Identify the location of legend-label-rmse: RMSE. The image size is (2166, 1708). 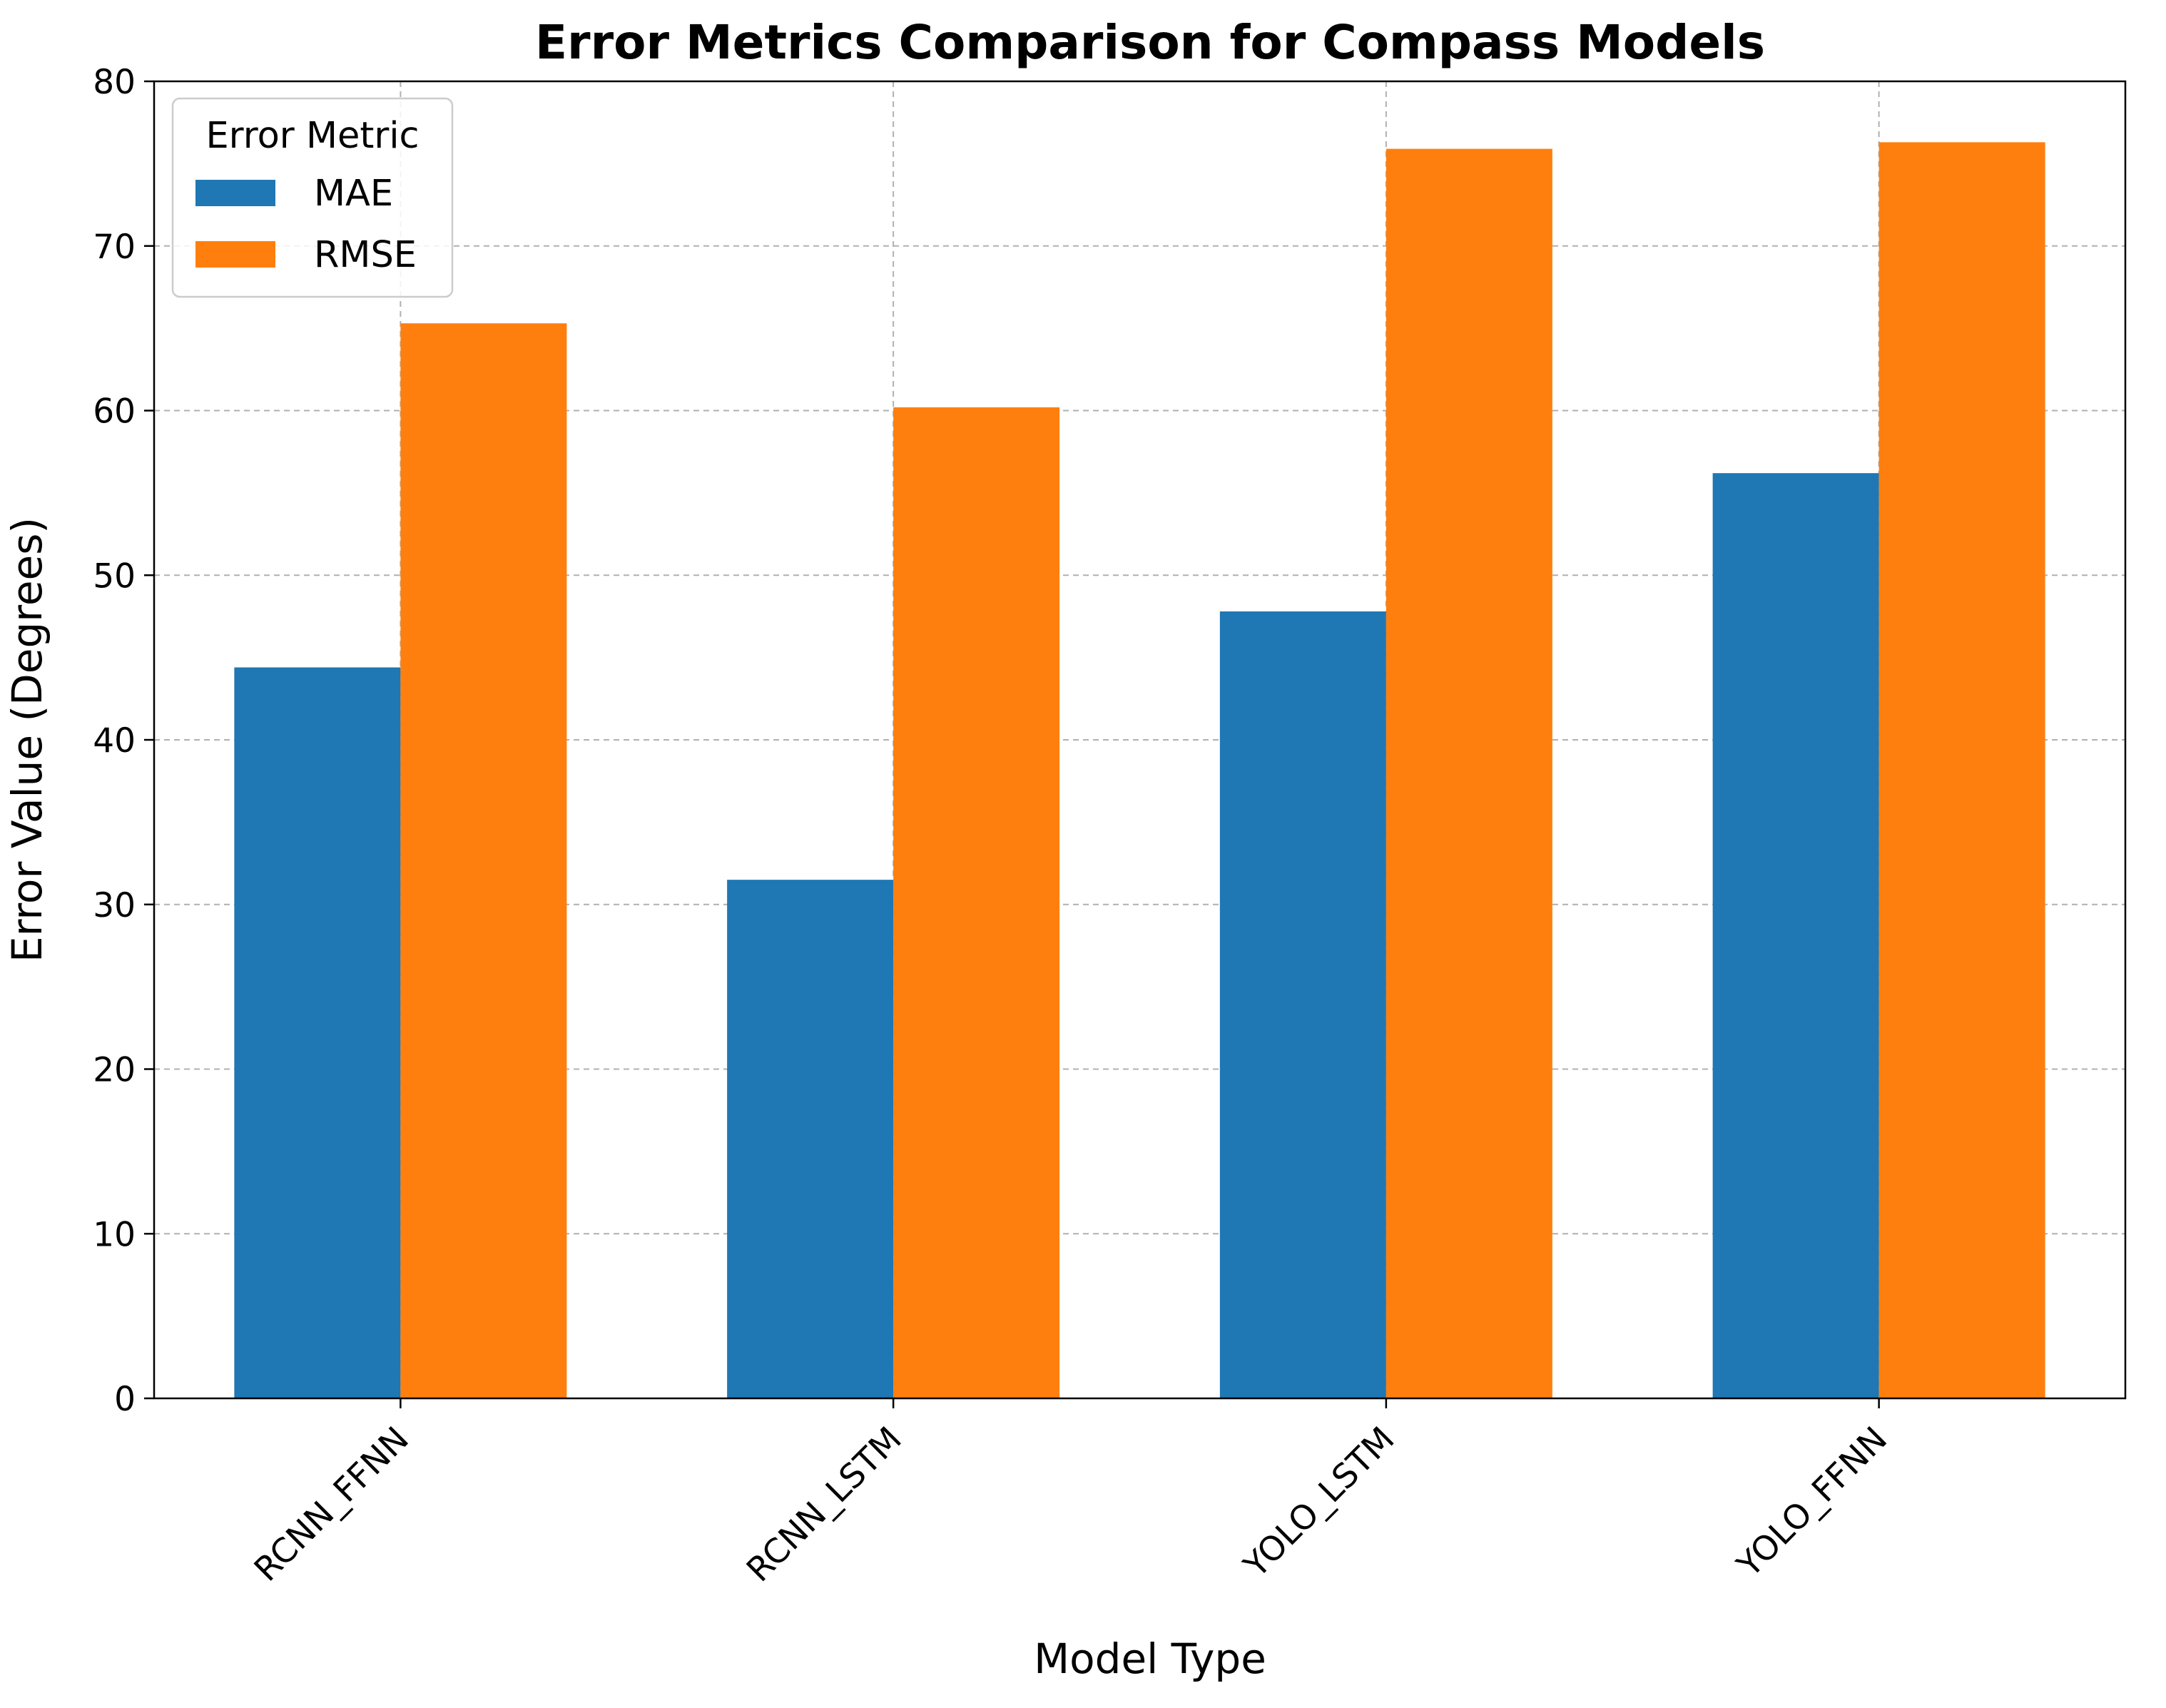
(365, 255).